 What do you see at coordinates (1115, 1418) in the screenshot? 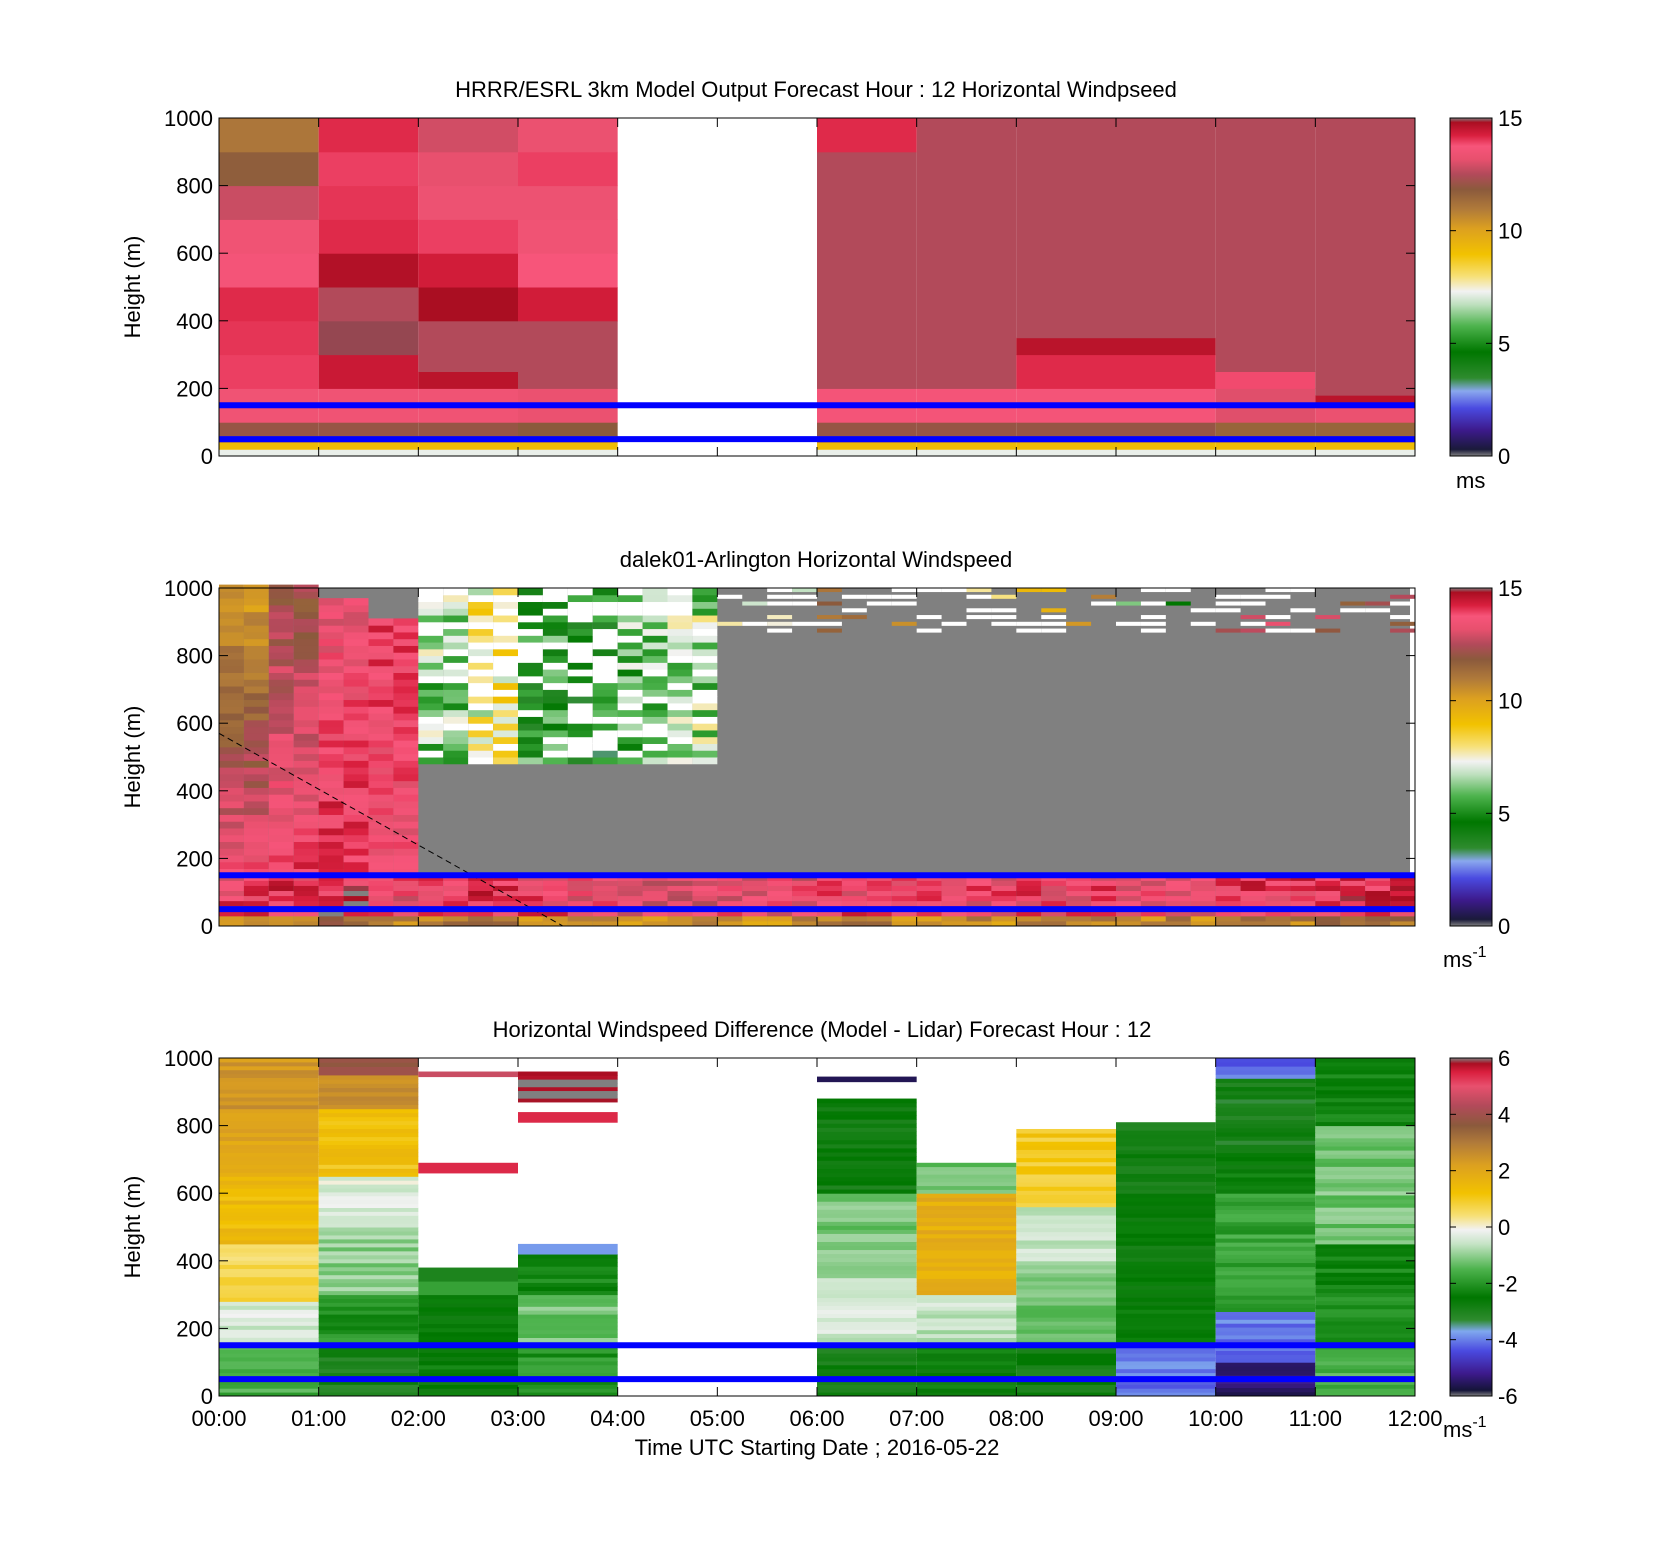
I see `x-tick-label: 09:00` at bounding box center [1115, 1418].